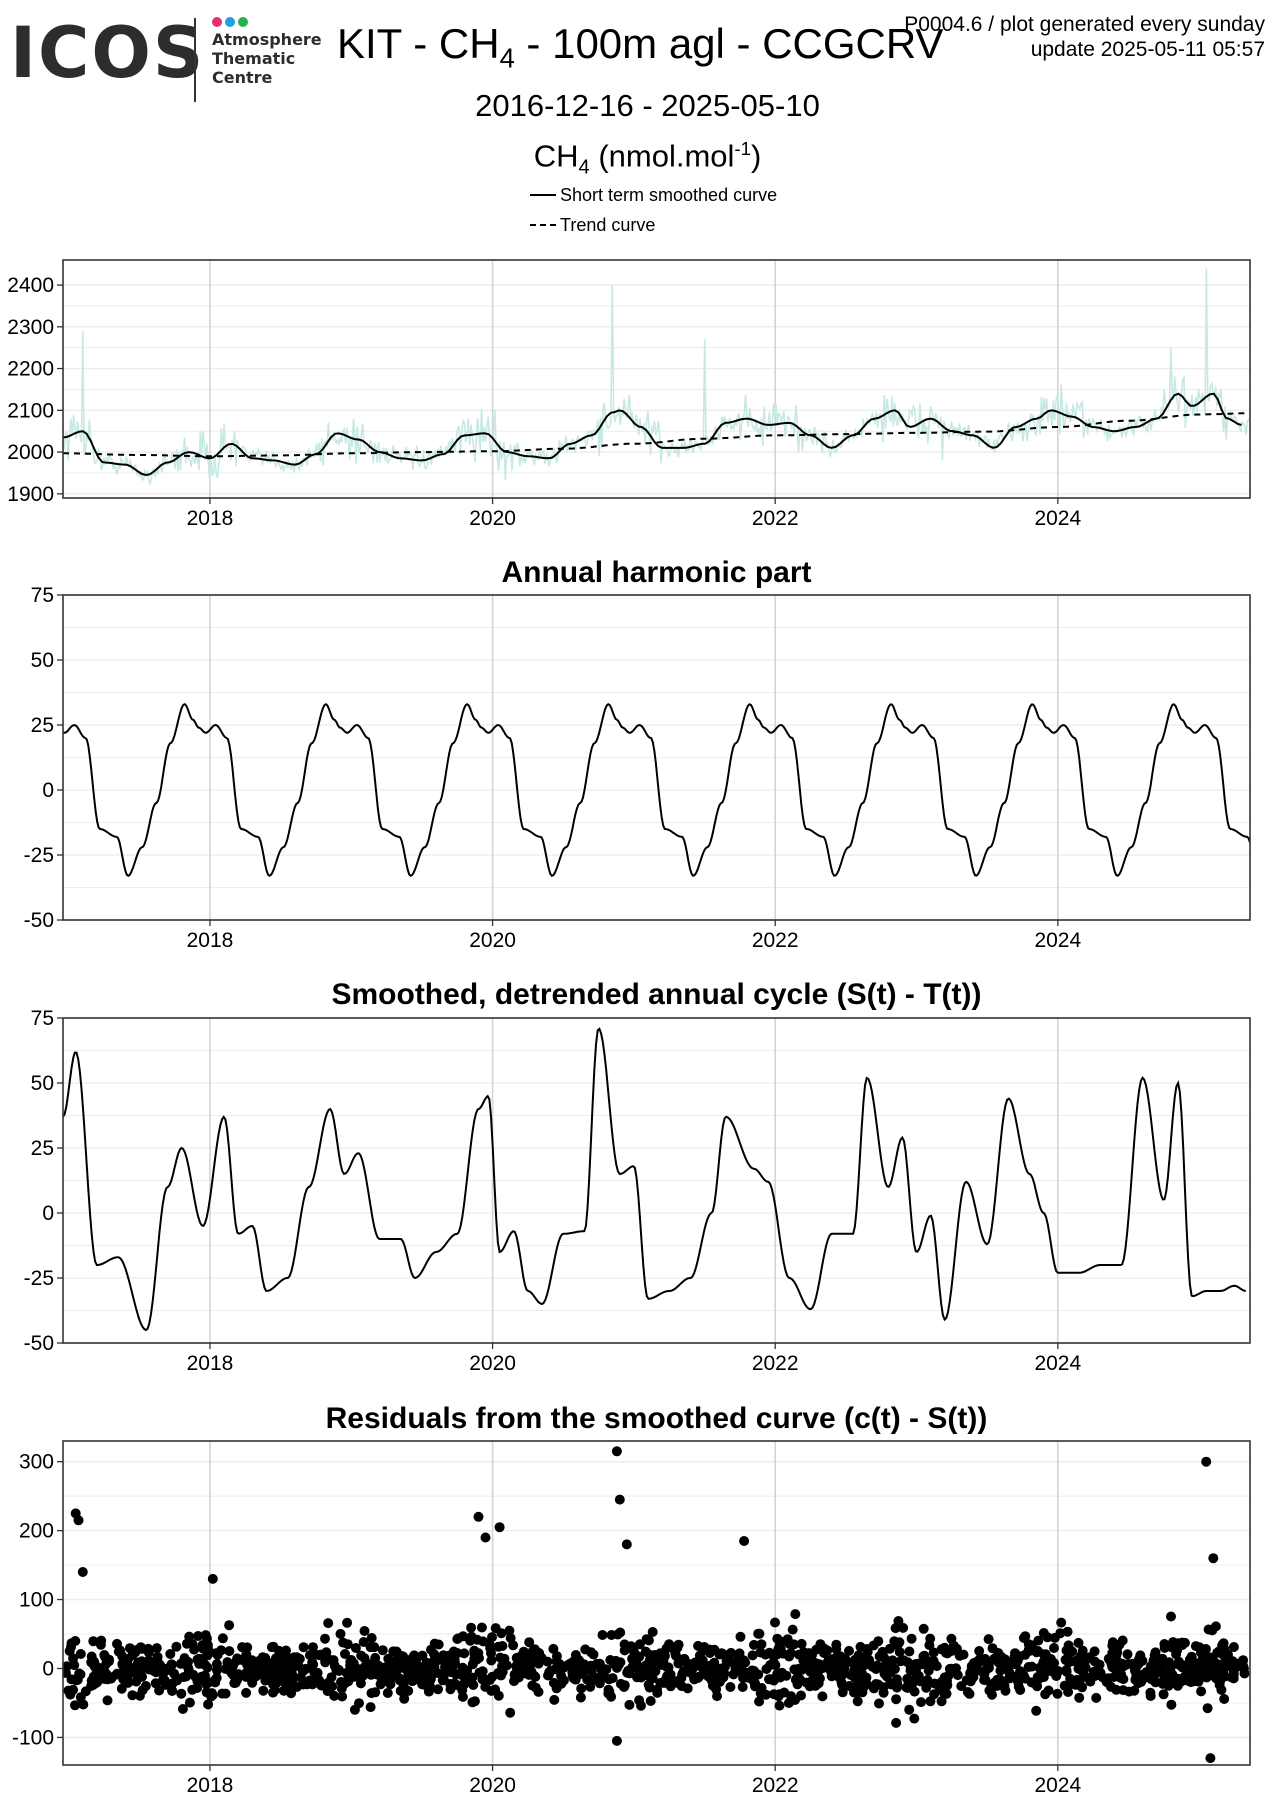  What do you see at coordinates (742, 148) in the screenshot?
I see `unit-sup: -1` at bounding box center [742, 148].